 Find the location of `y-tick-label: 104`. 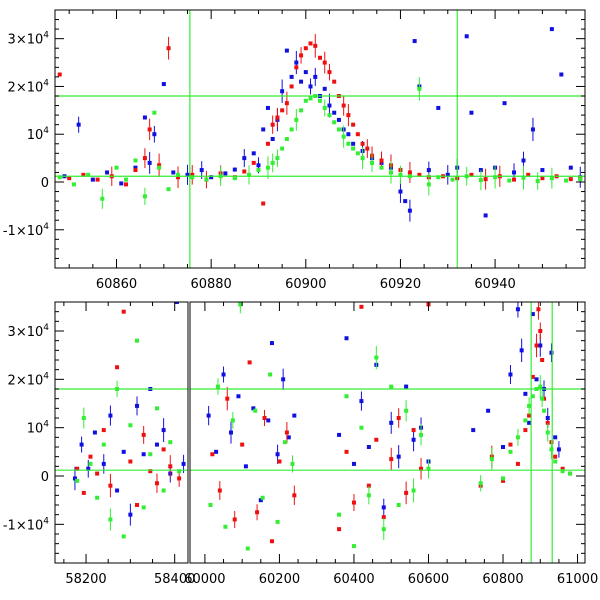

y-tick-label: 104 is located at coordinates (38, 134).